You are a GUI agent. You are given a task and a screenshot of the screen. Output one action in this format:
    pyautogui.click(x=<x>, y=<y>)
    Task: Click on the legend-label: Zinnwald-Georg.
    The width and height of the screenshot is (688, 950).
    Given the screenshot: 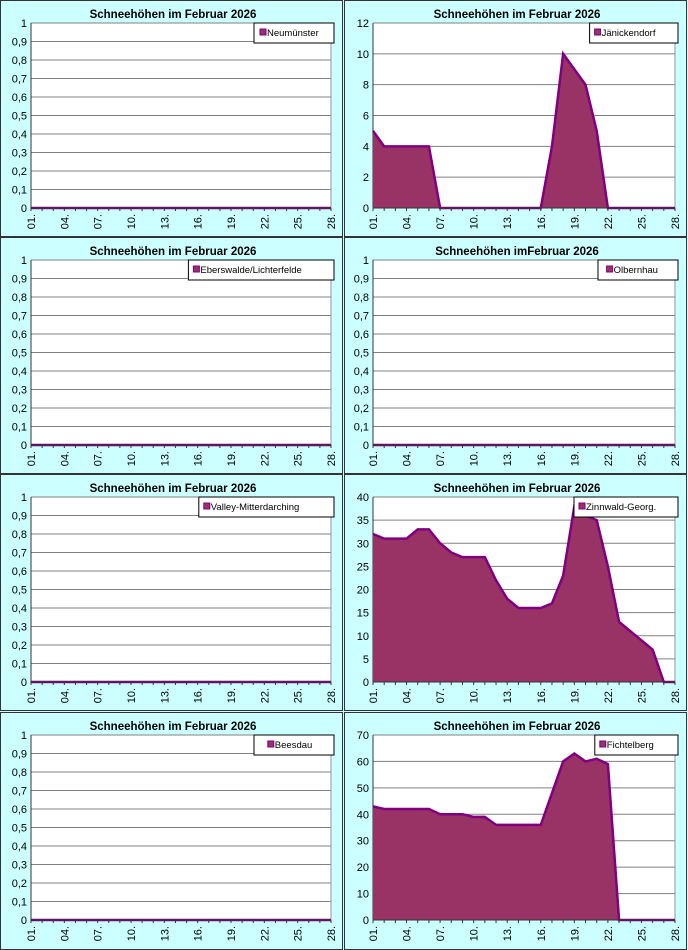 What is the action you would take?
    pyautogui.click(x=621, y=507)
    